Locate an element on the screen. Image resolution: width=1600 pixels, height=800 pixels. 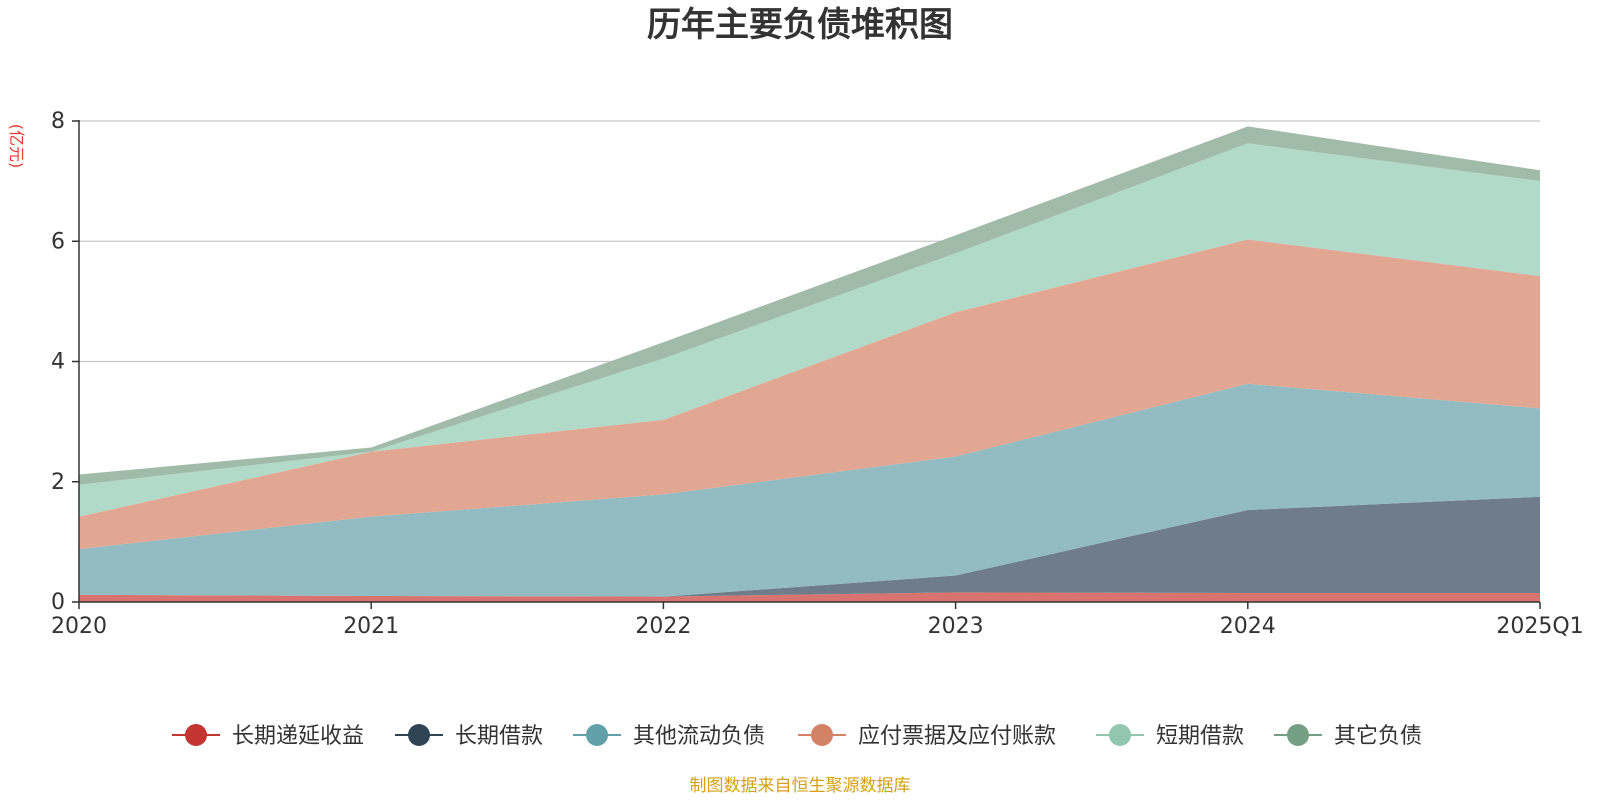
legend-label: 长期递延收益 is located at coordinates (298, 736).